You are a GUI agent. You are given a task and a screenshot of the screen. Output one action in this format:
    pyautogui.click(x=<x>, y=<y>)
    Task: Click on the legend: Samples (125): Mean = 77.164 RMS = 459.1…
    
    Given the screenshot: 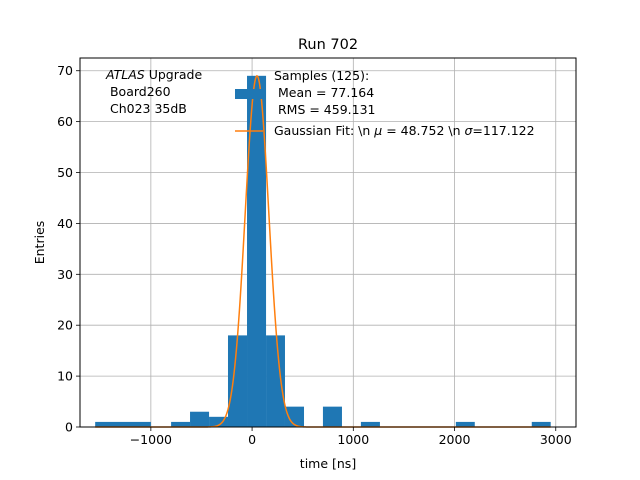 What is the action you would take?
    pyautogui.click(x=385, y=103)
    